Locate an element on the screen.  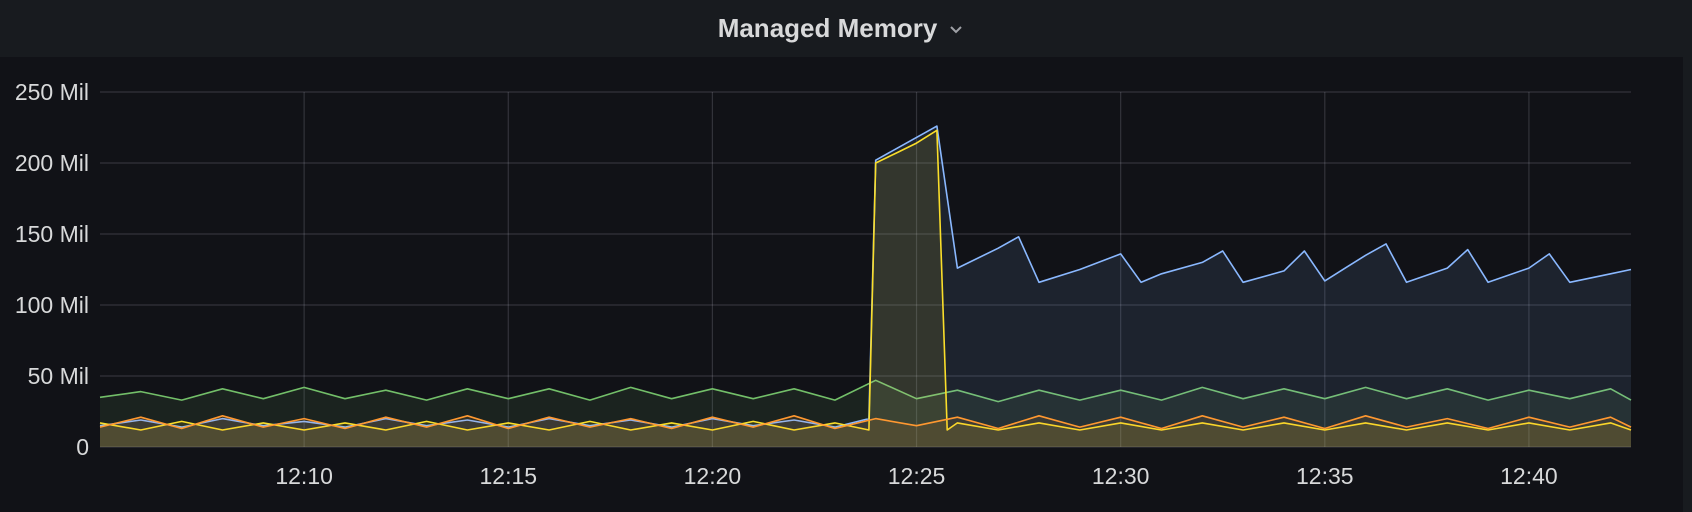
x-tick-label: 12:10 is located at coordinates (304, 476).